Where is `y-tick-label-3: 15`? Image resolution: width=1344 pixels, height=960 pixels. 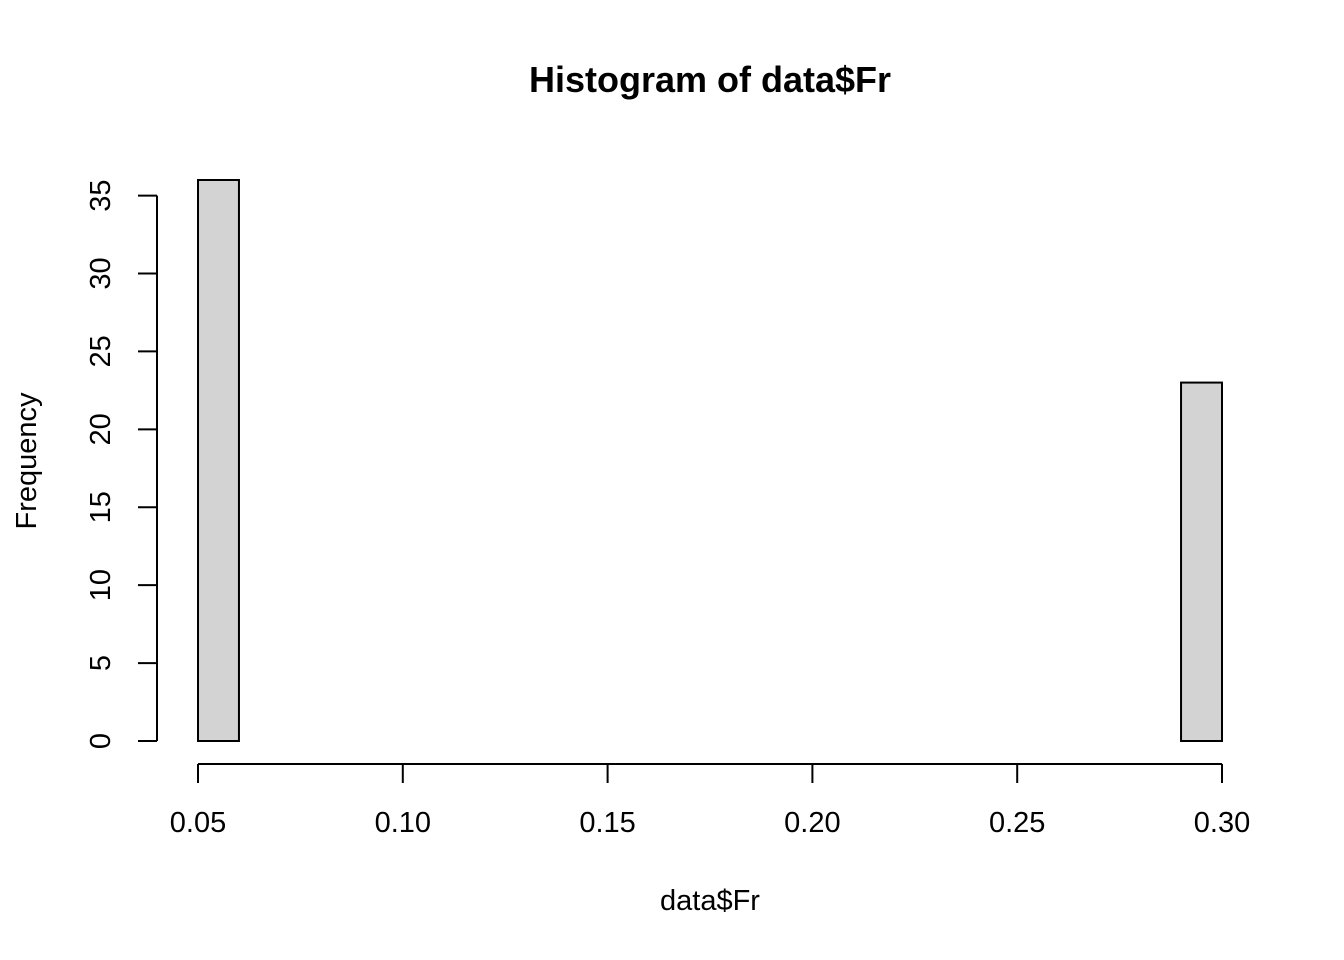 y-tick-label-3: 15 is located at coordinates (101, 507).